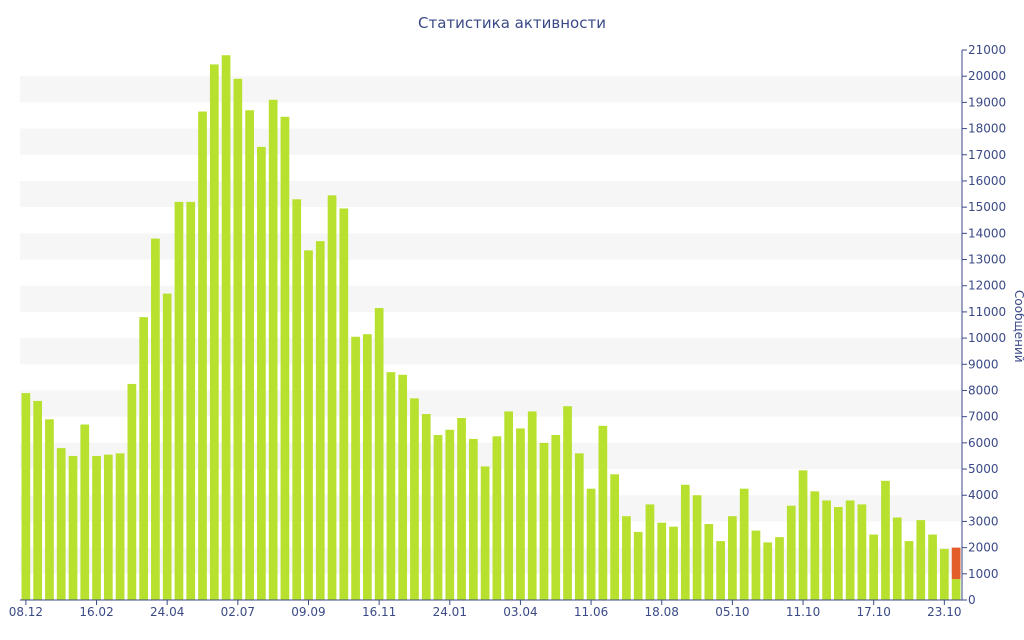  Describe the element at coordinates (987, 50) in the screenshot. I see `y-tick-label: 21000` at that location.